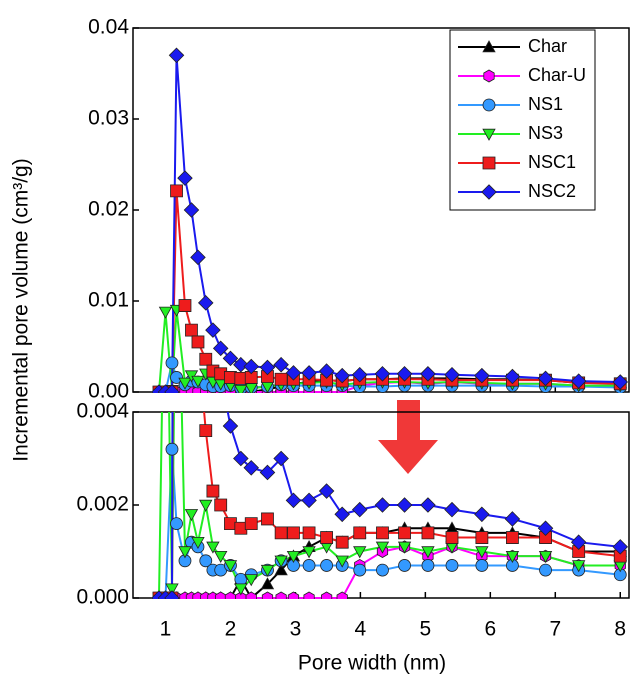 Image resolution: width=630 pixels, height=688 pixels. I want to click on y-tick-label: 0.02, so click(108, 209).